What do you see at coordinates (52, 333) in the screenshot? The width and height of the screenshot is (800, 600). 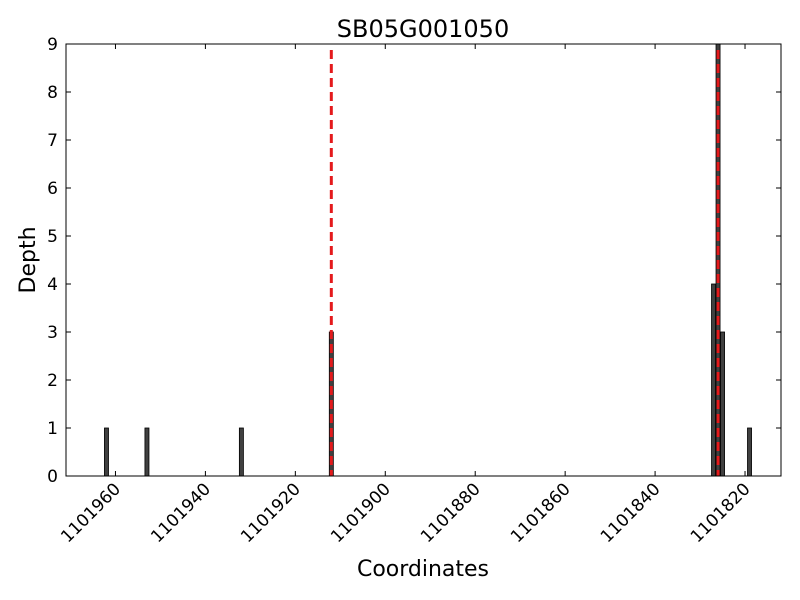 I see `y-tick-label: 3` at bounding box center [52, 333].